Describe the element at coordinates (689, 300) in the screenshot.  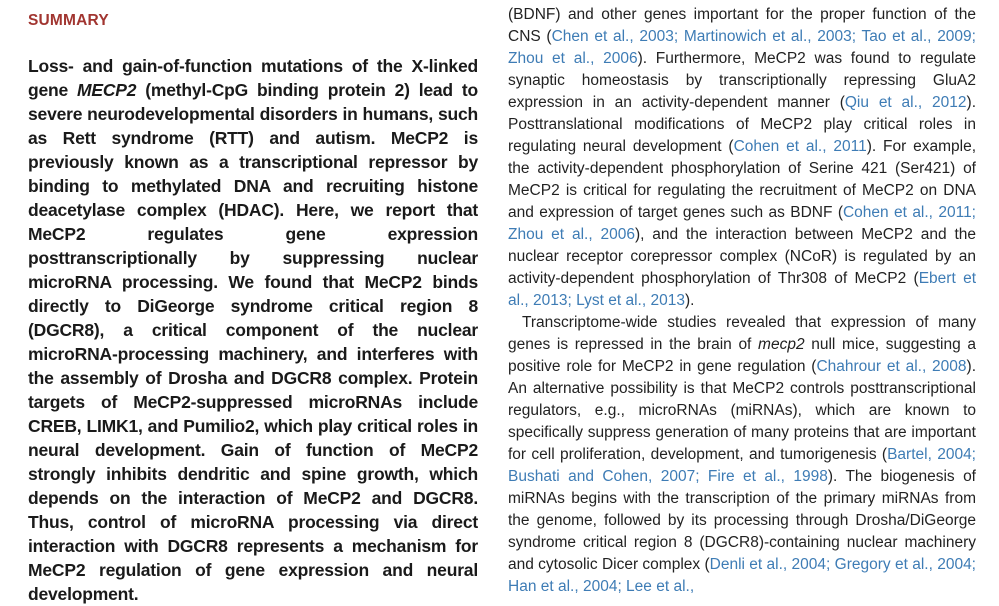
I see `text-run: ).` at that location.